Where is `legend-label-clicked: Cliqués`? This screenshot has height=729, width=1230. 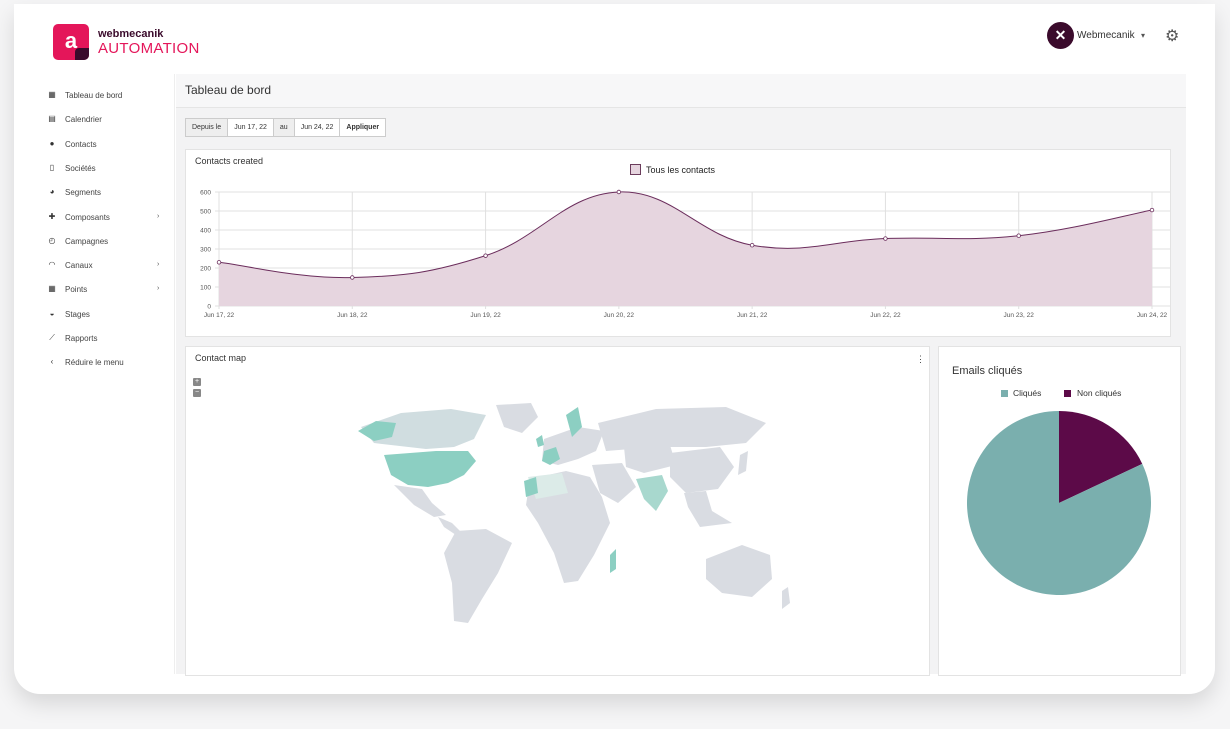
legend-label-clicked: Cliqués is located at coordinates (1027, 393).